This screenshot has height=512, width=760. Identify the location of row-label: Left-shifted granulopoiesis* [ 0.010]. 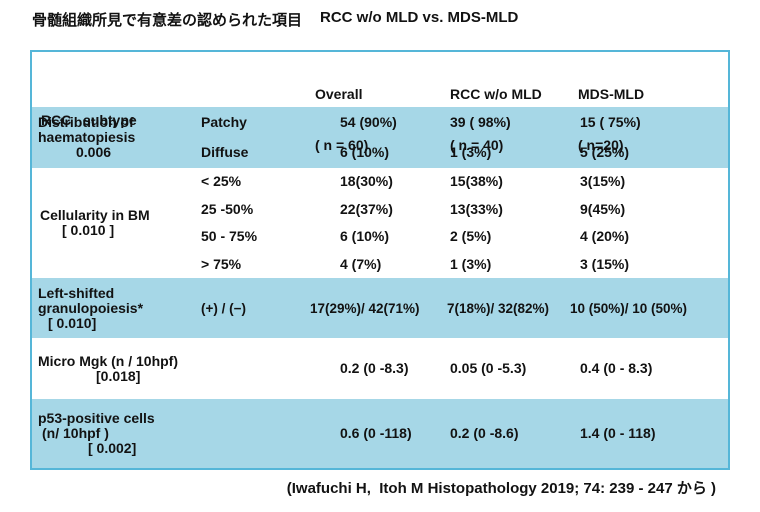
(114, 308).